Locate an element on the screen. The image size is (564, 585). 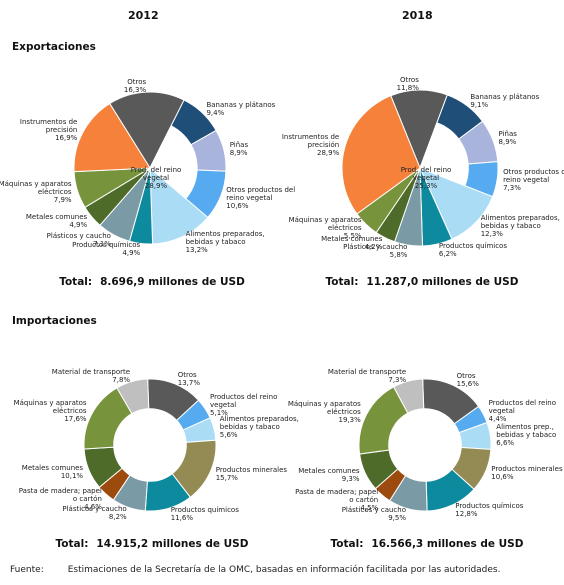
total: Total: 8.696,9 millones de USD is located at coordinates (152, 282).